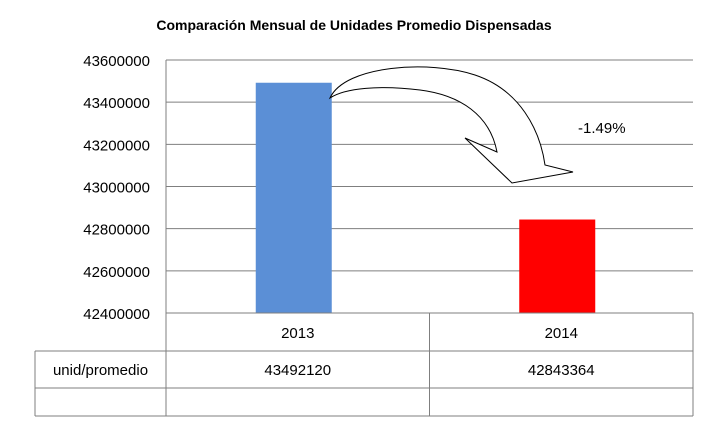 Image resolution: width=707 pixels, height=424 pixels. Describe the element at coordinates (297, 333) in the screenshot. I see `x-tick-label: 2013` at that location.